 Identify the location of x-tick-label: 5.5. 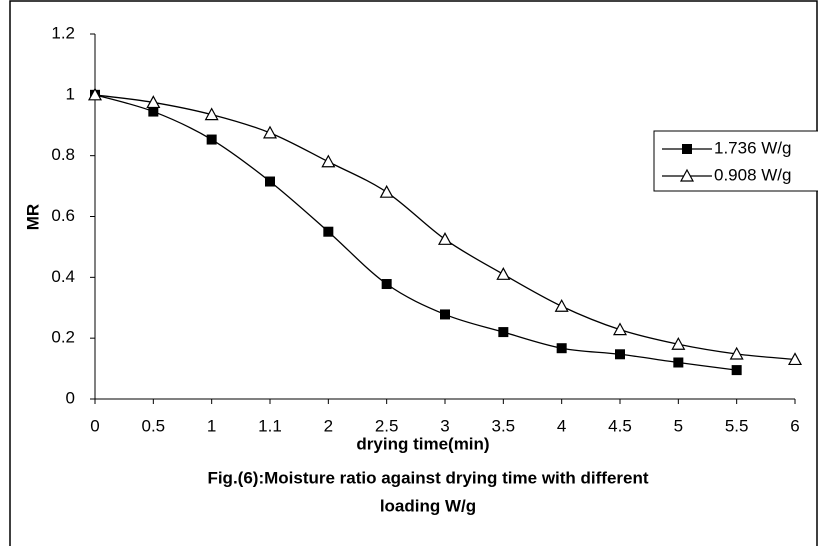
(737, 425).